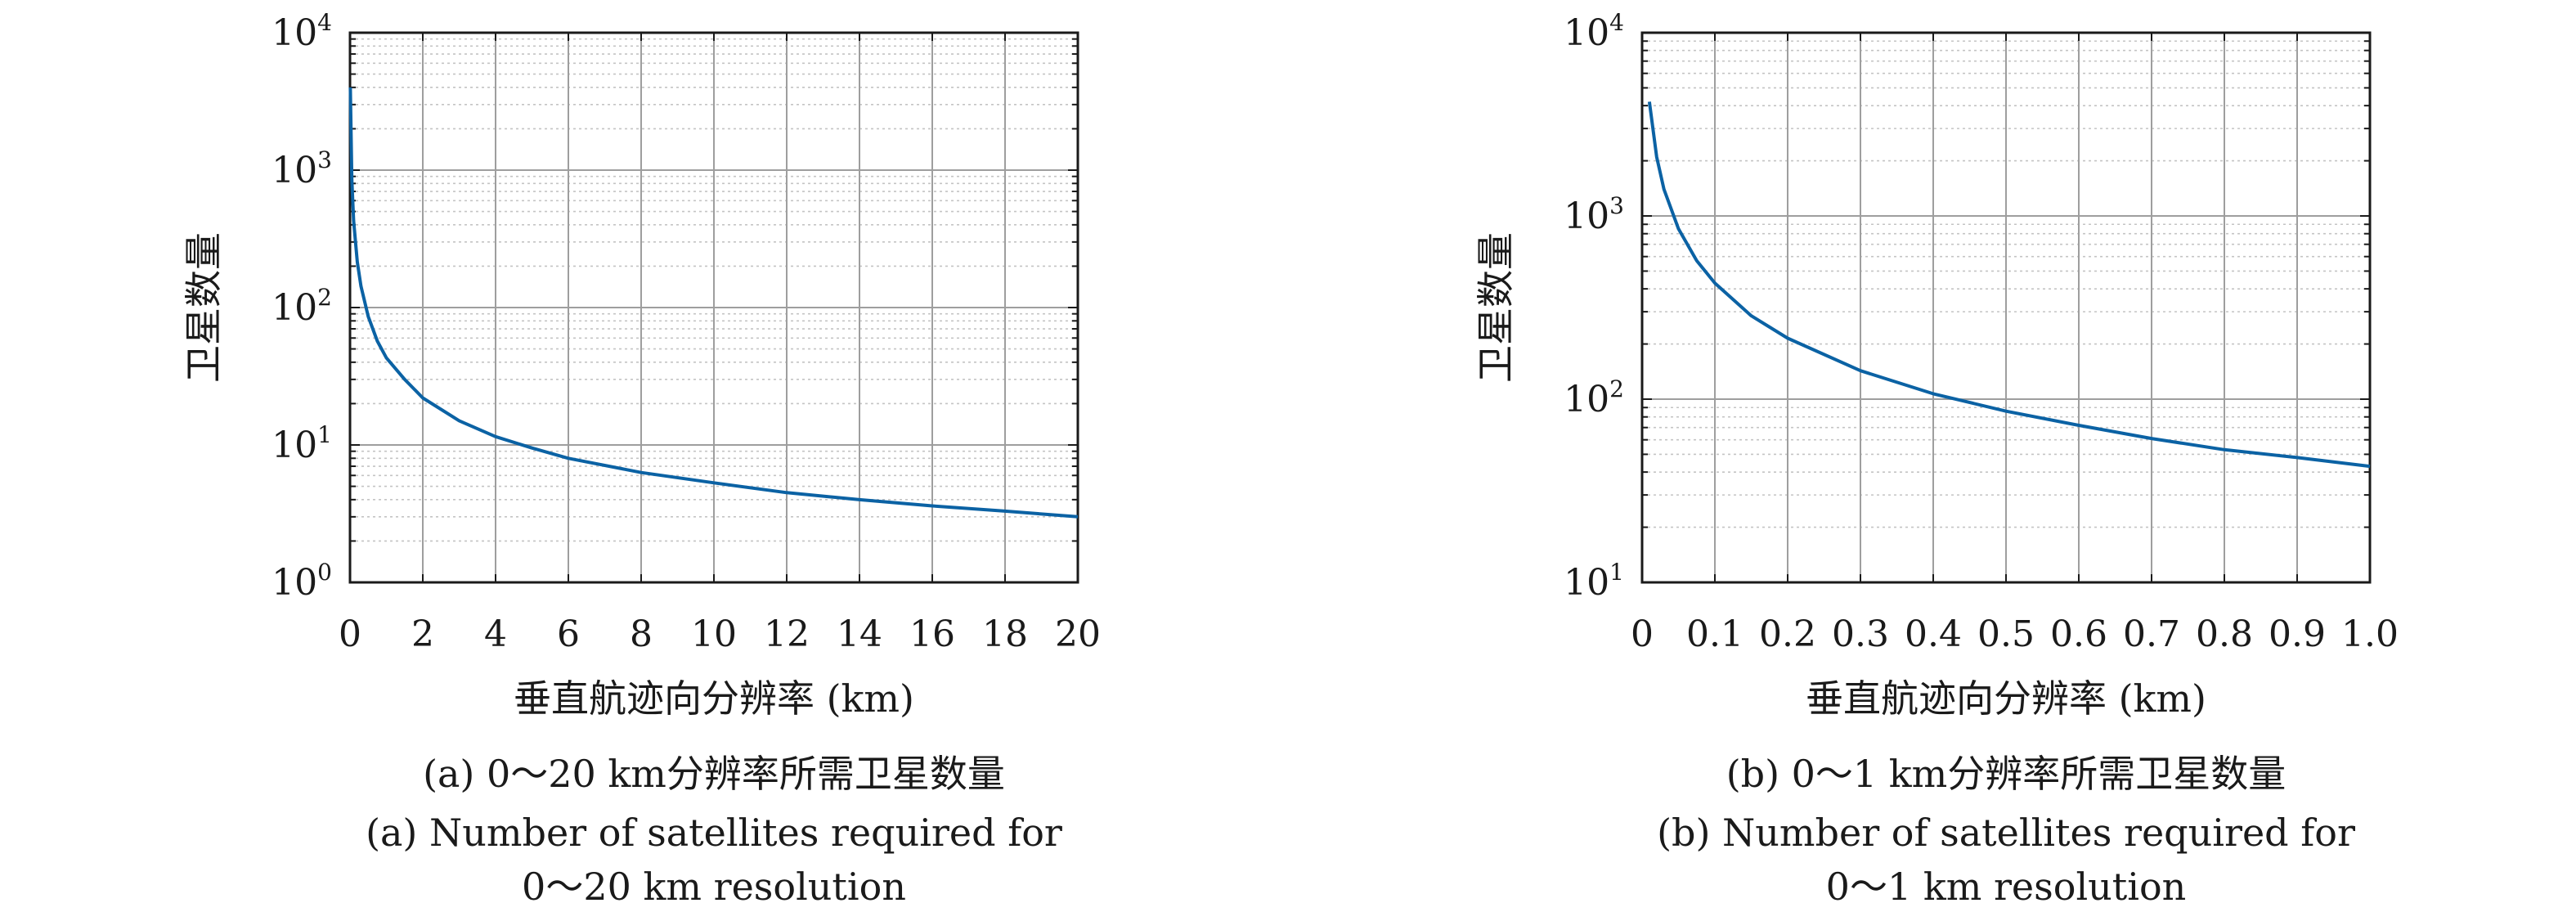  I want to click on x-tick-label: 0.9, so click(2297, 634).